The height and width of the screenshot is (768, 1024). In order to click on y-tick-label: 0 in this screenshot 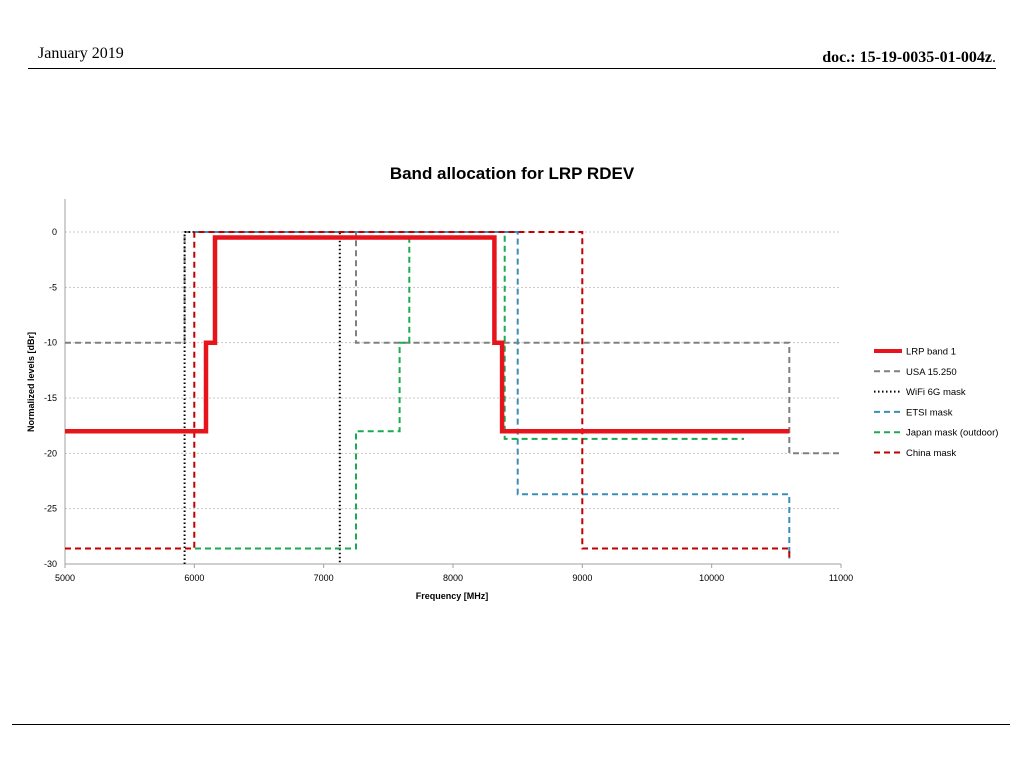, I will do `click(54, 232)`.